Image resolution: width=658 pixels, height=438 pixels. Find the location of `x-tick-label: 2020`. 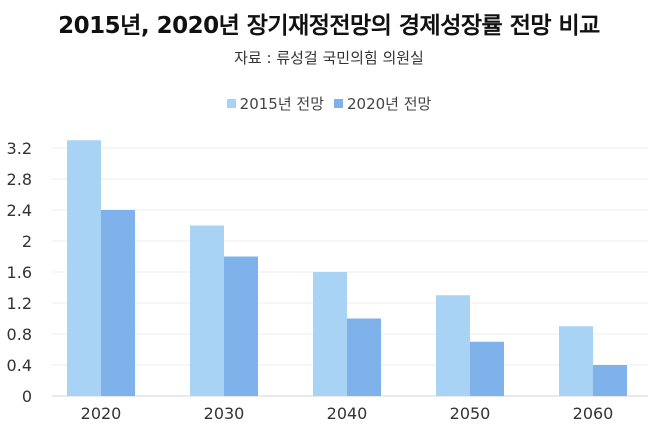

x-tick-label: 2020 is located at coordinates (101, 413).